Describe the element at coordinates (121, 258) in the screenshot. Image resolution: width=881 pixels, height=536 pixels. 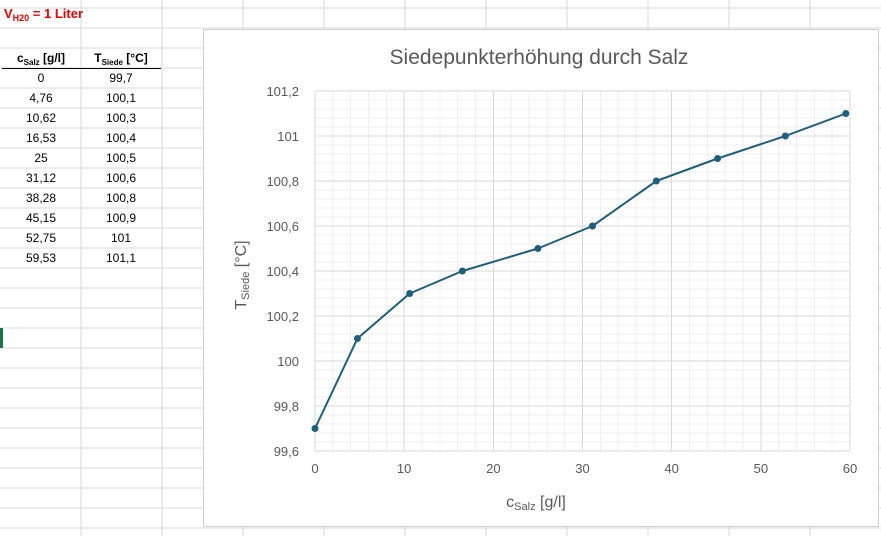
I see `cell-boiling-temperature: 101,1` at that location.